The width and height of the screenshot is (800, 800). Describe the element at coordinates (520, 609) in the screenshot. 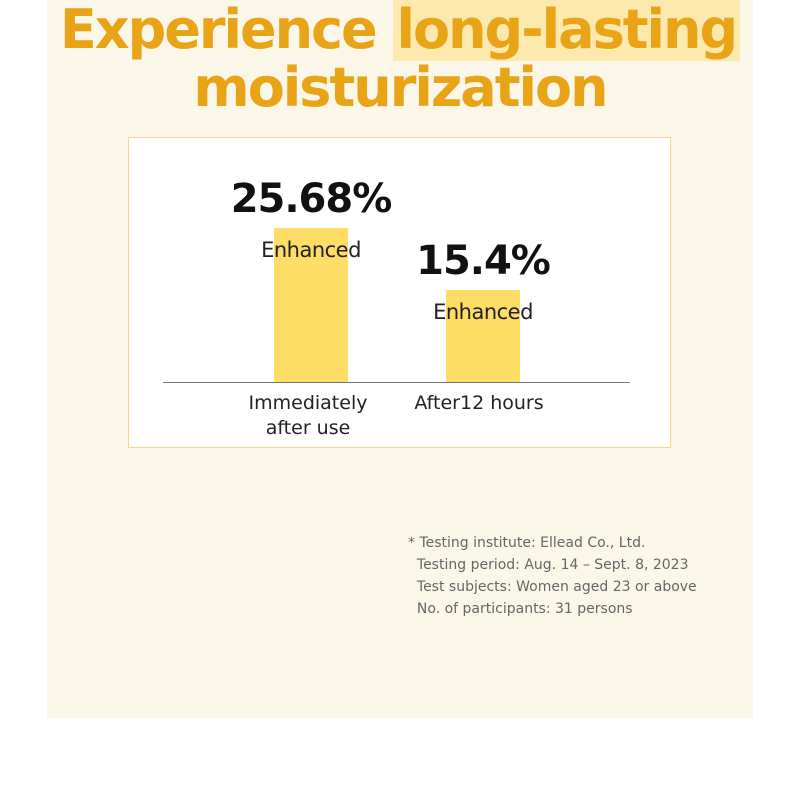

I see `footnote-line: No. of participants: 31 persons` at that location.